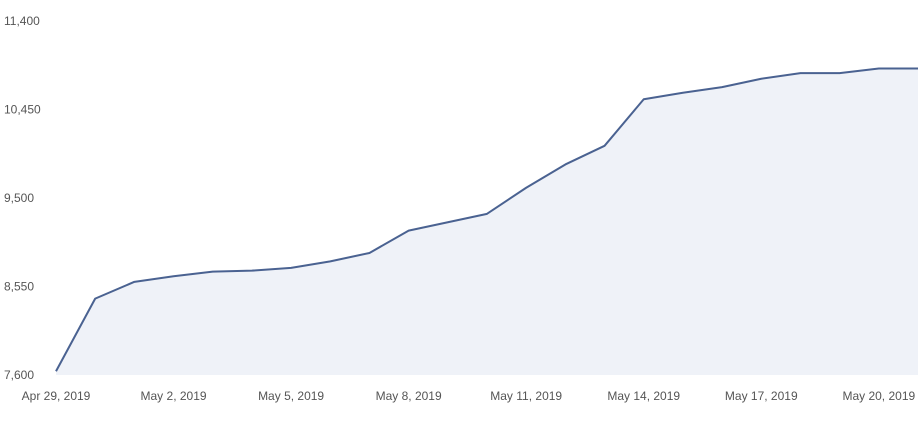 Image resolution: width=918 pixels, height=423 pixels. What do you see at coordinates (761, 396) in the screenshot?
I see `x-tick-label: May 17, 2019` at bounding box center [761, 396].